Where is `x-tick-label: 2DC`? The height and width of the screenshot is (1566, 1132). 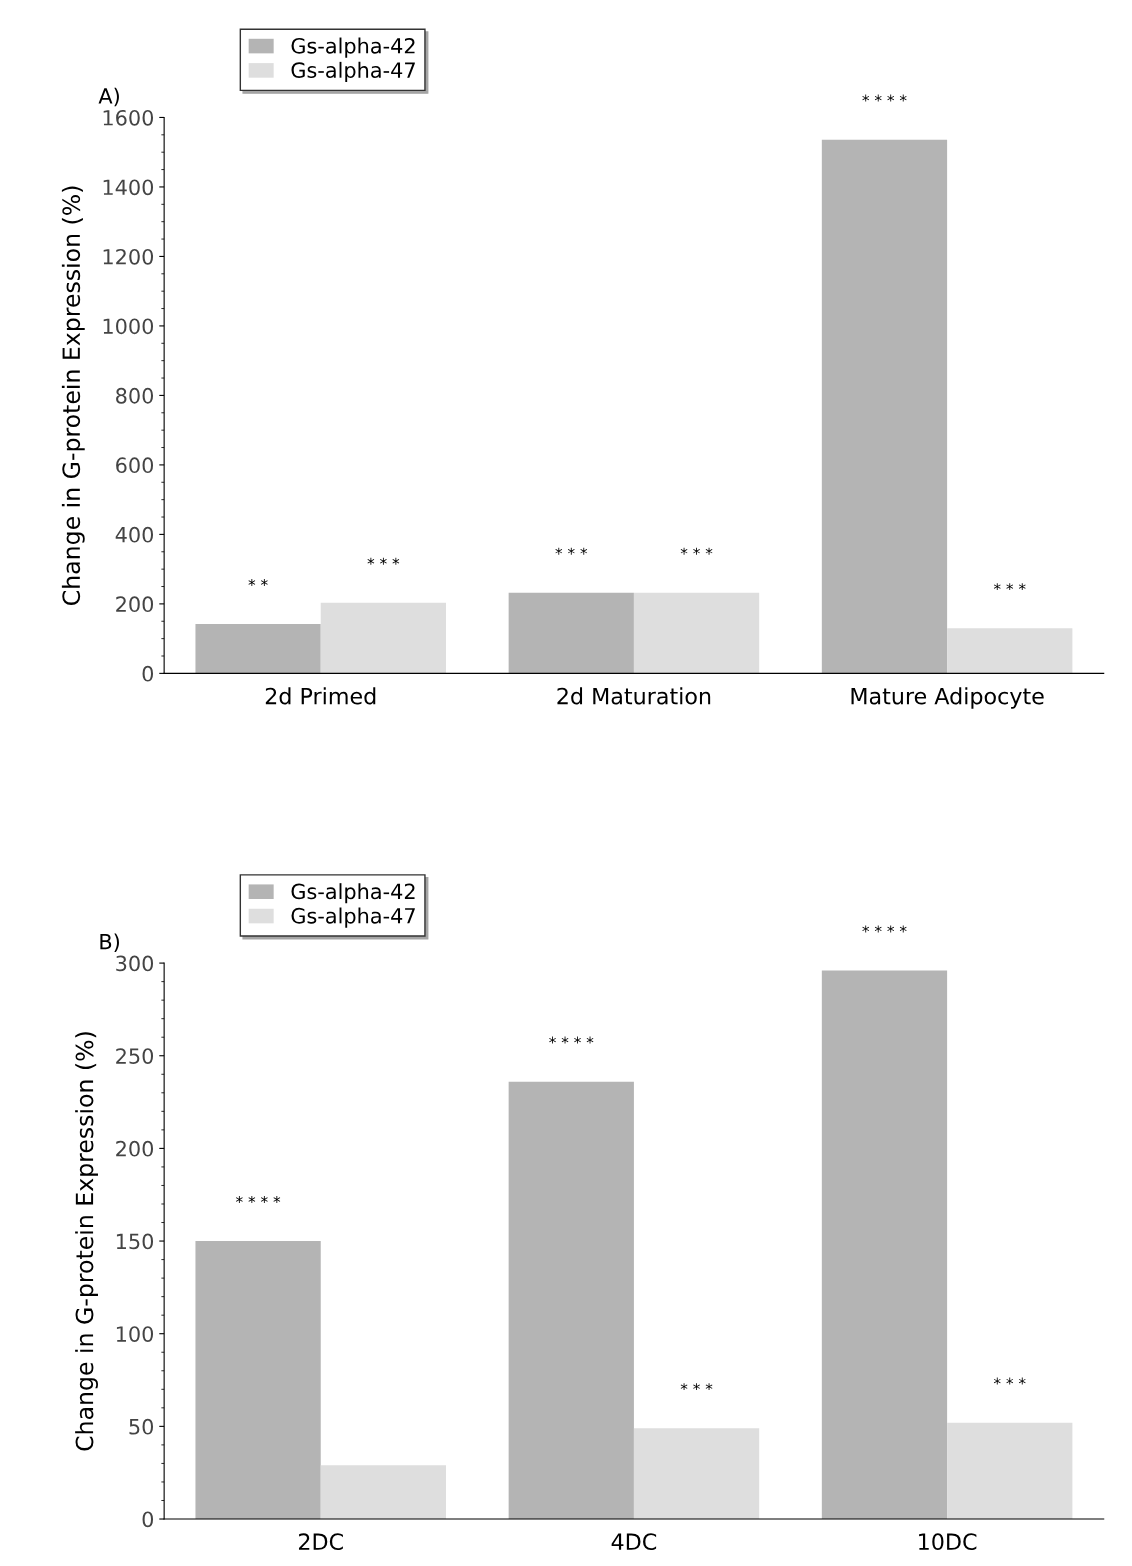 x-tick-label: 2DC is located at coordinates (320, 1542).